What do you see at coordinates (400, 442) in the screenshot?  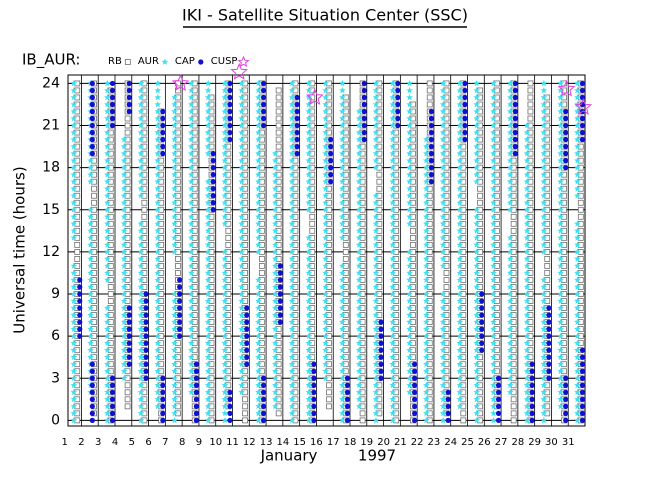 I see `x-tick-label: 21` at bounding box center [400, 442].